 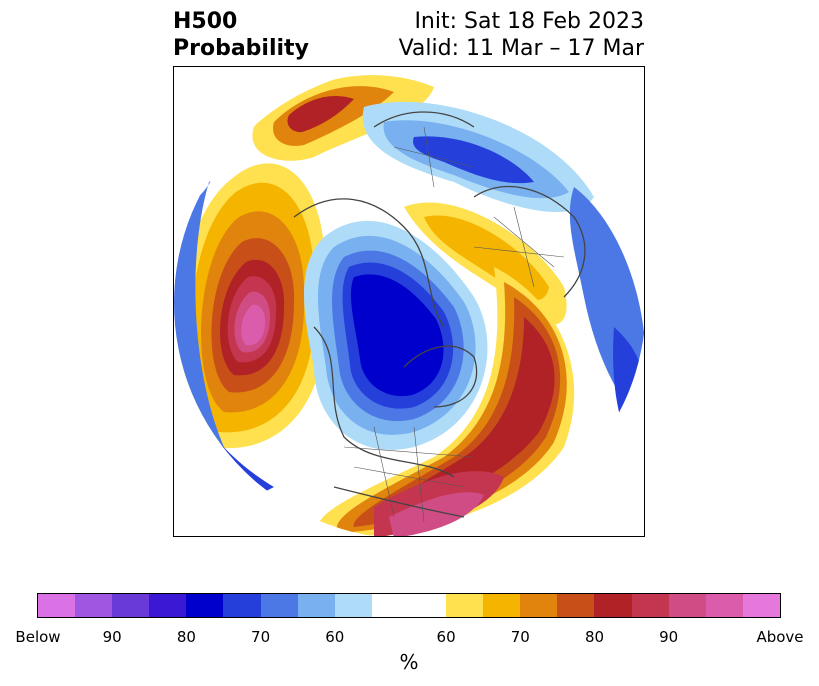 I want to click on colorbar, so click(x=409, y=605).